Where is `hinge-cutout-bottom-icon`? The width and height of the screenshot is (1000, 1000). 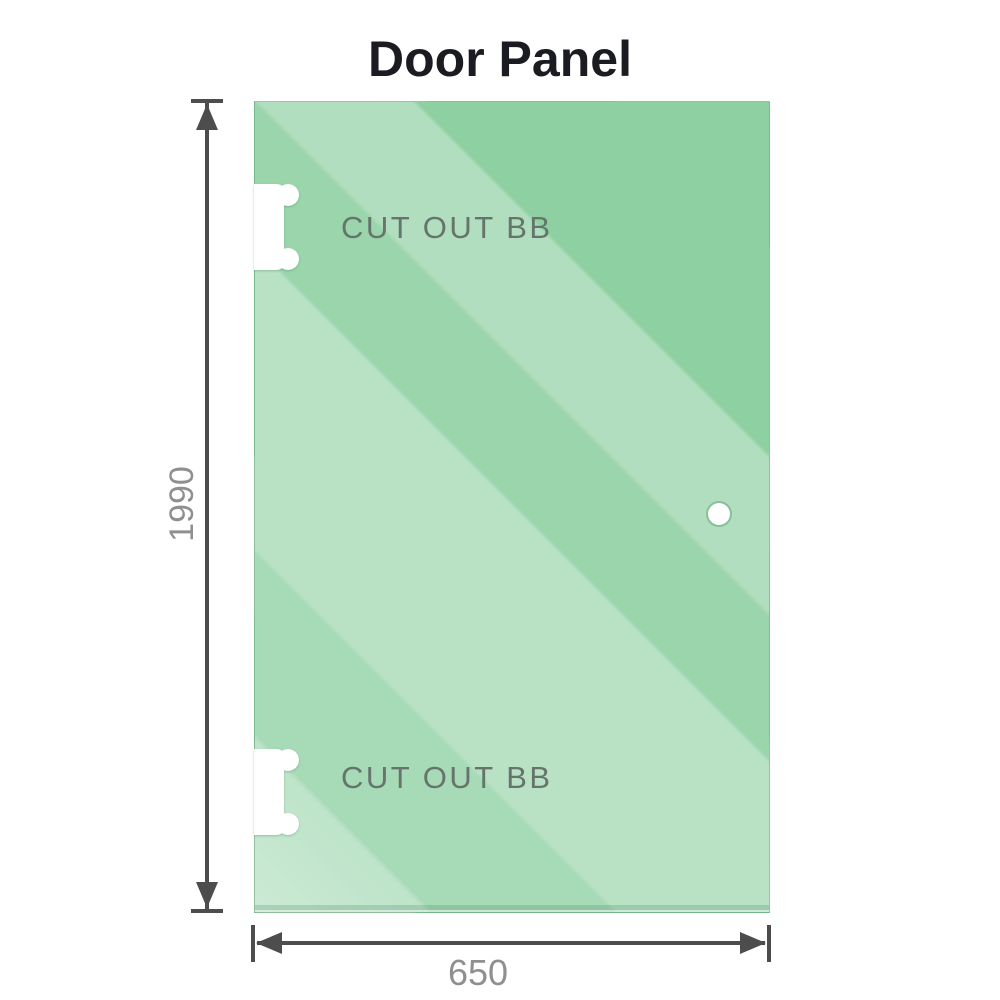 hinge-cutout-bottom-icon is located at coordinates (276, 792).